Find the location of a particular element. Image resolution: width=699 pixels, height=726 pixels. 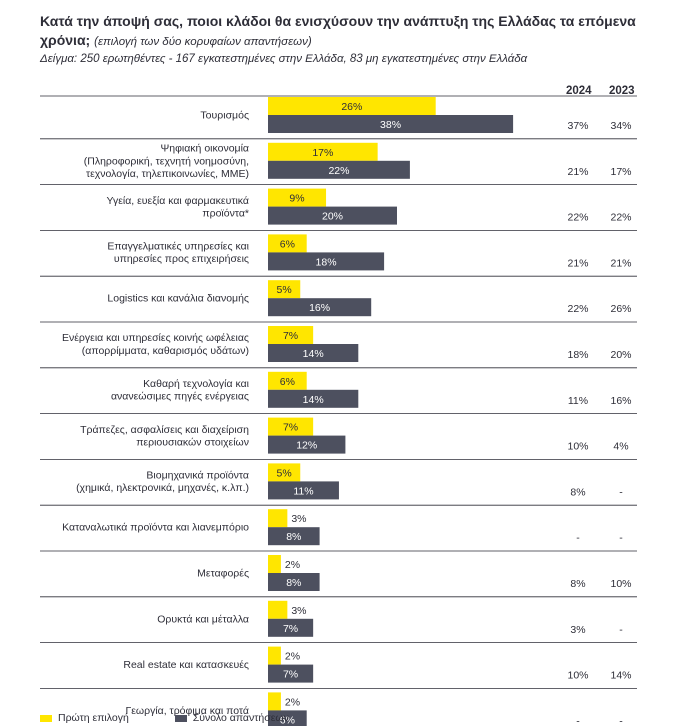

category-label-1-1: (Πληροφορική, τεχνητή νοημοσύνη, is located at coordinates (166, 161).